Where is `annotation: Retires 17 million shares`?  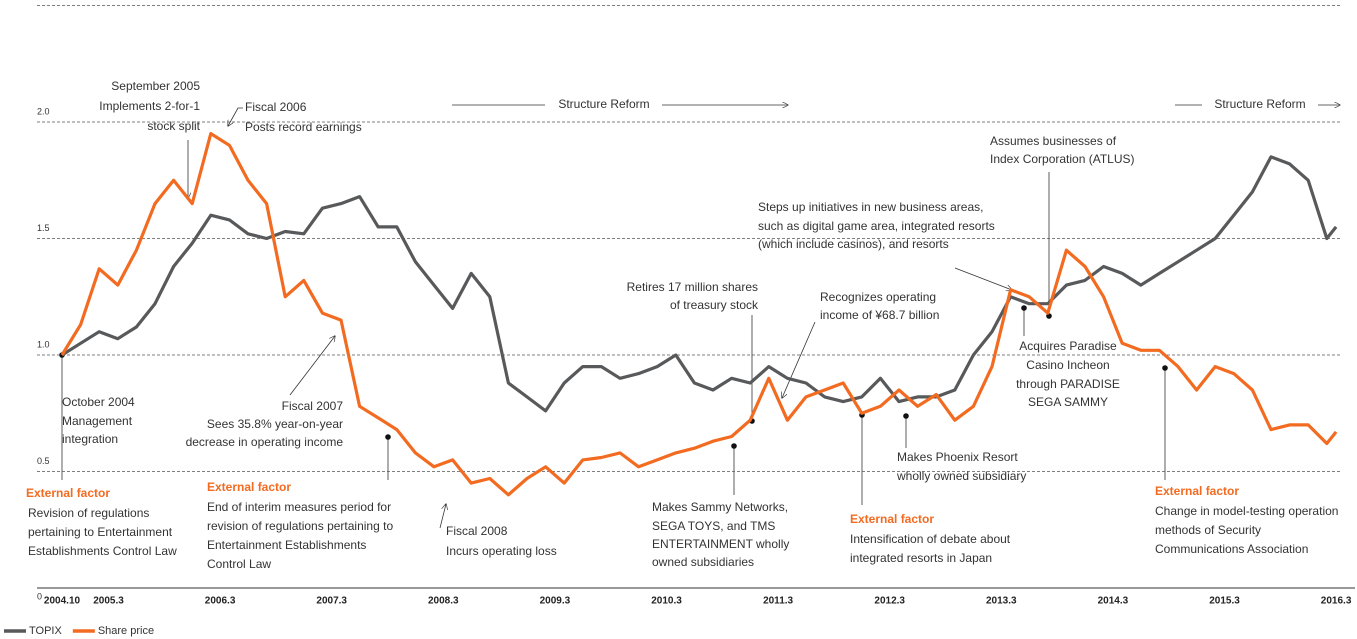
annotation: Retires 17 million shares is located at coordinates (692, 287).